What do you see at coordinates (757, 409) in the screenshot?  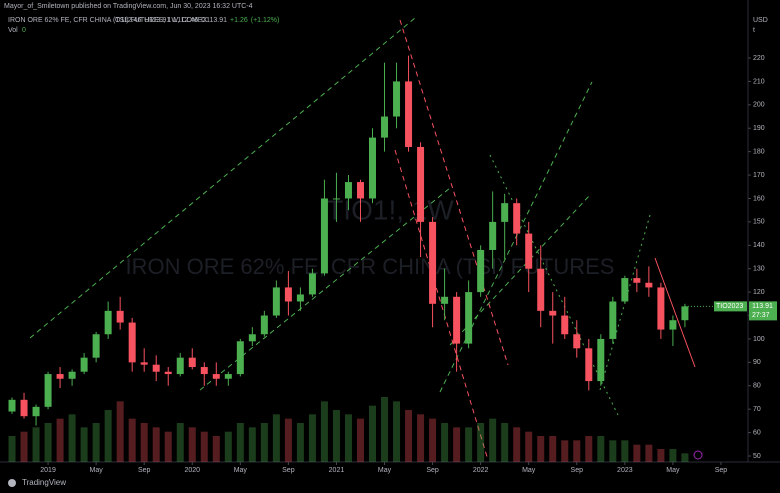 I see `y-tick-label: 70` at bounding box center [757, 409].